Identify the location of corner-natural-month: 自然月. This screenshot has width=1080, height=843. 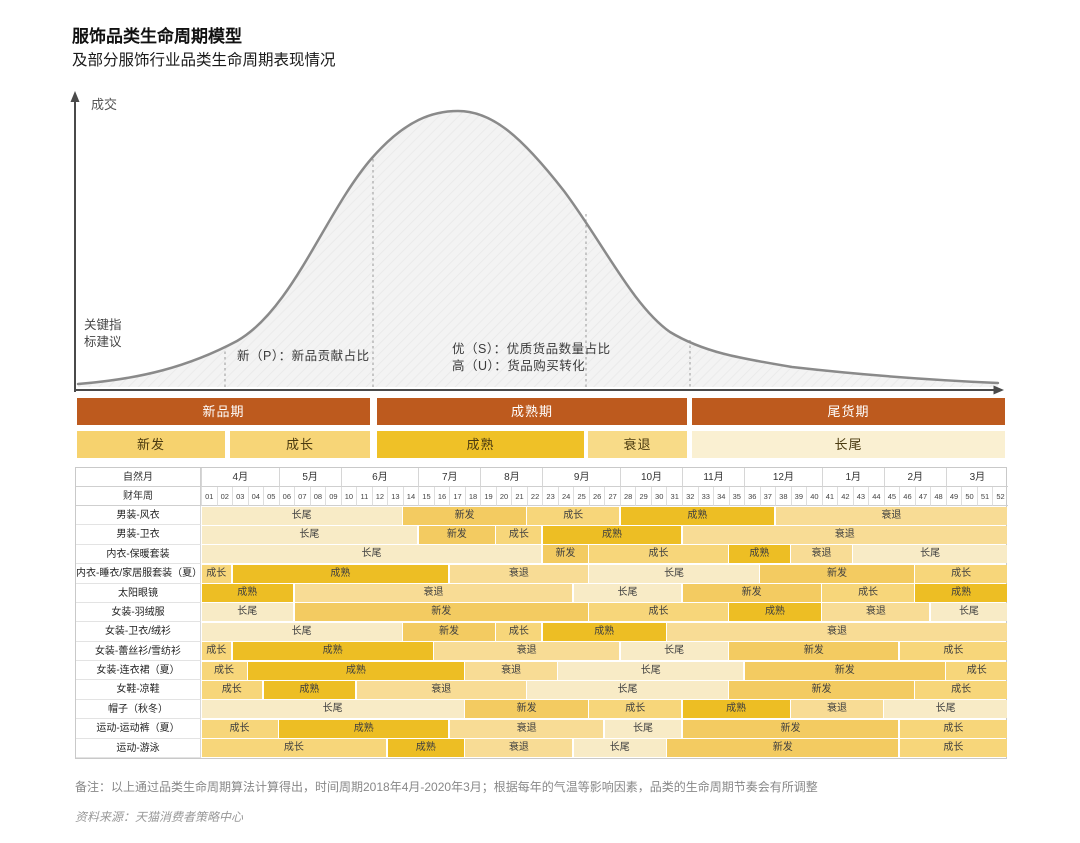
(138, 477).